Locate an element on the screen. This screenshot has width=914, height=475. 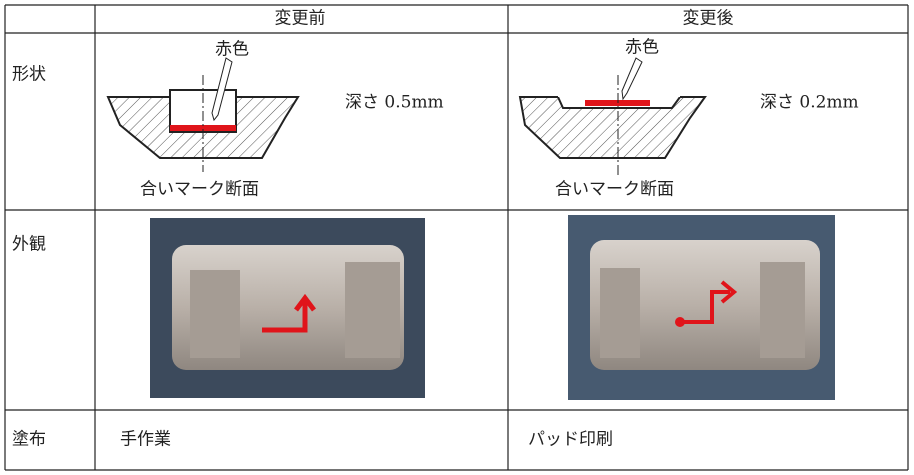
photo-before is located at coordinates (287, 308).